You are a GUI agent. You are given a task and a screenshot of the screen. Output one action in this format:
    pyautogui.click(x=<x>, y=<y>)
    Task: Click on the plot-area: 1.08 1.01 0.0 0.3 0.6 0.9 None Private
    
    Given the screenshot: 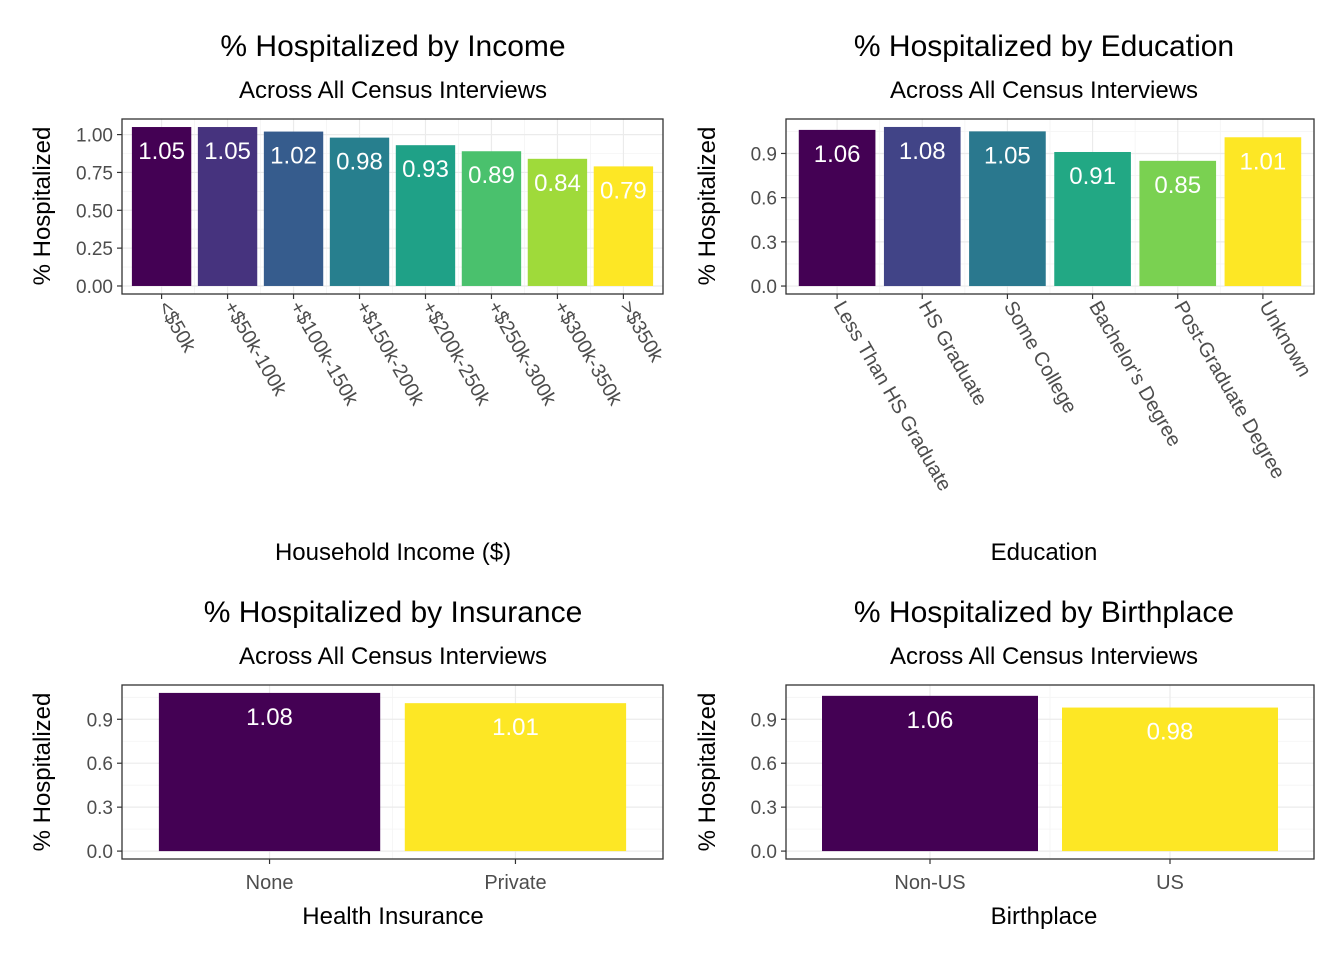 What is the action you would take?
    pyautogui.click(x=375, y=789)
    